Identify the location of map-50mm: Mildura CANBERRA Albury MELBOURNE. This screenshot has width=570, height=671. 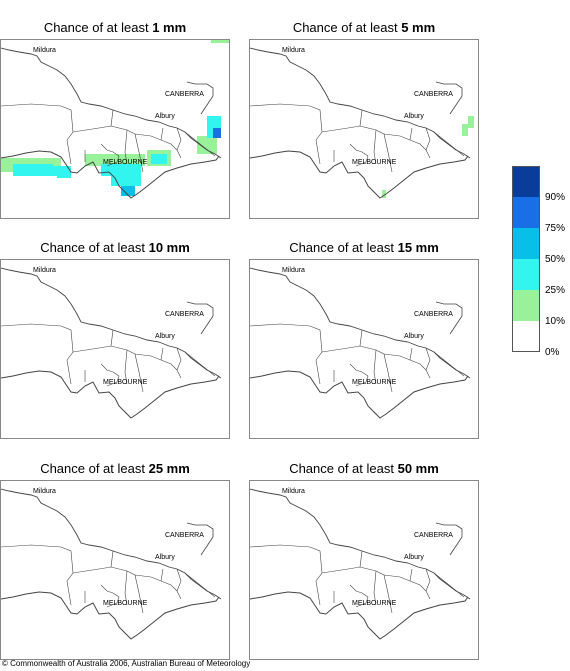
(364, 570).